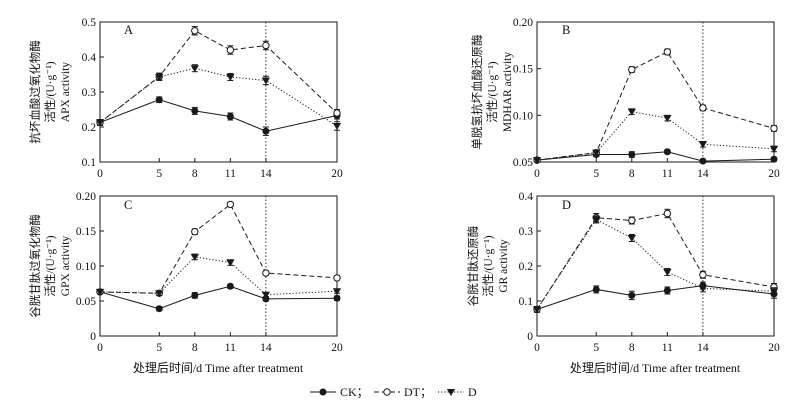 The height and width of the screenshot is (407, 803). What do you see at coordinates (523, 23) in the screenshot?
I see `y-tick-label: 0.20` at bounding box center [523, 23].